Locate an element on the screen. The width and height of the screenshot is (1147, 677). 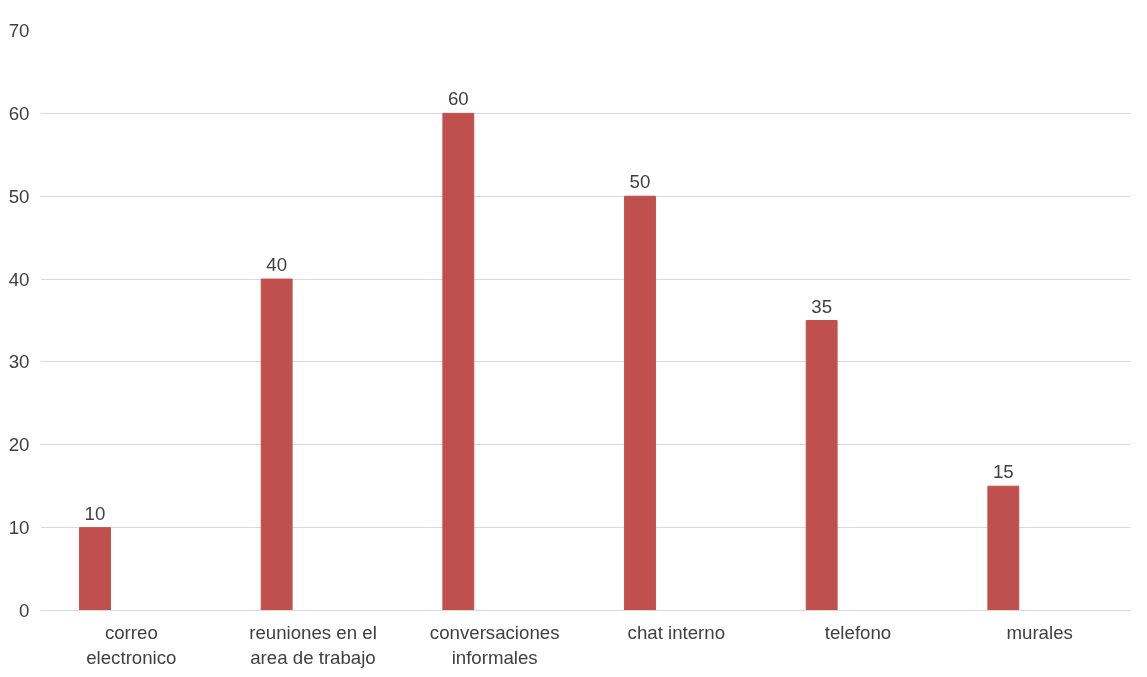
x-tick-label: chat interno is located at coordinates (676, 632).